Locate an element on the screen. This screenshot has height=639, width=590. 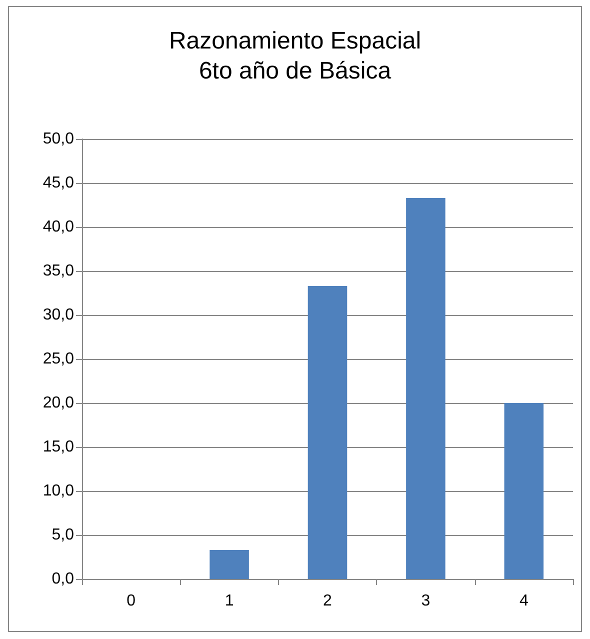
y-tick-label: 40,0 is located at coordinates (58, 227).